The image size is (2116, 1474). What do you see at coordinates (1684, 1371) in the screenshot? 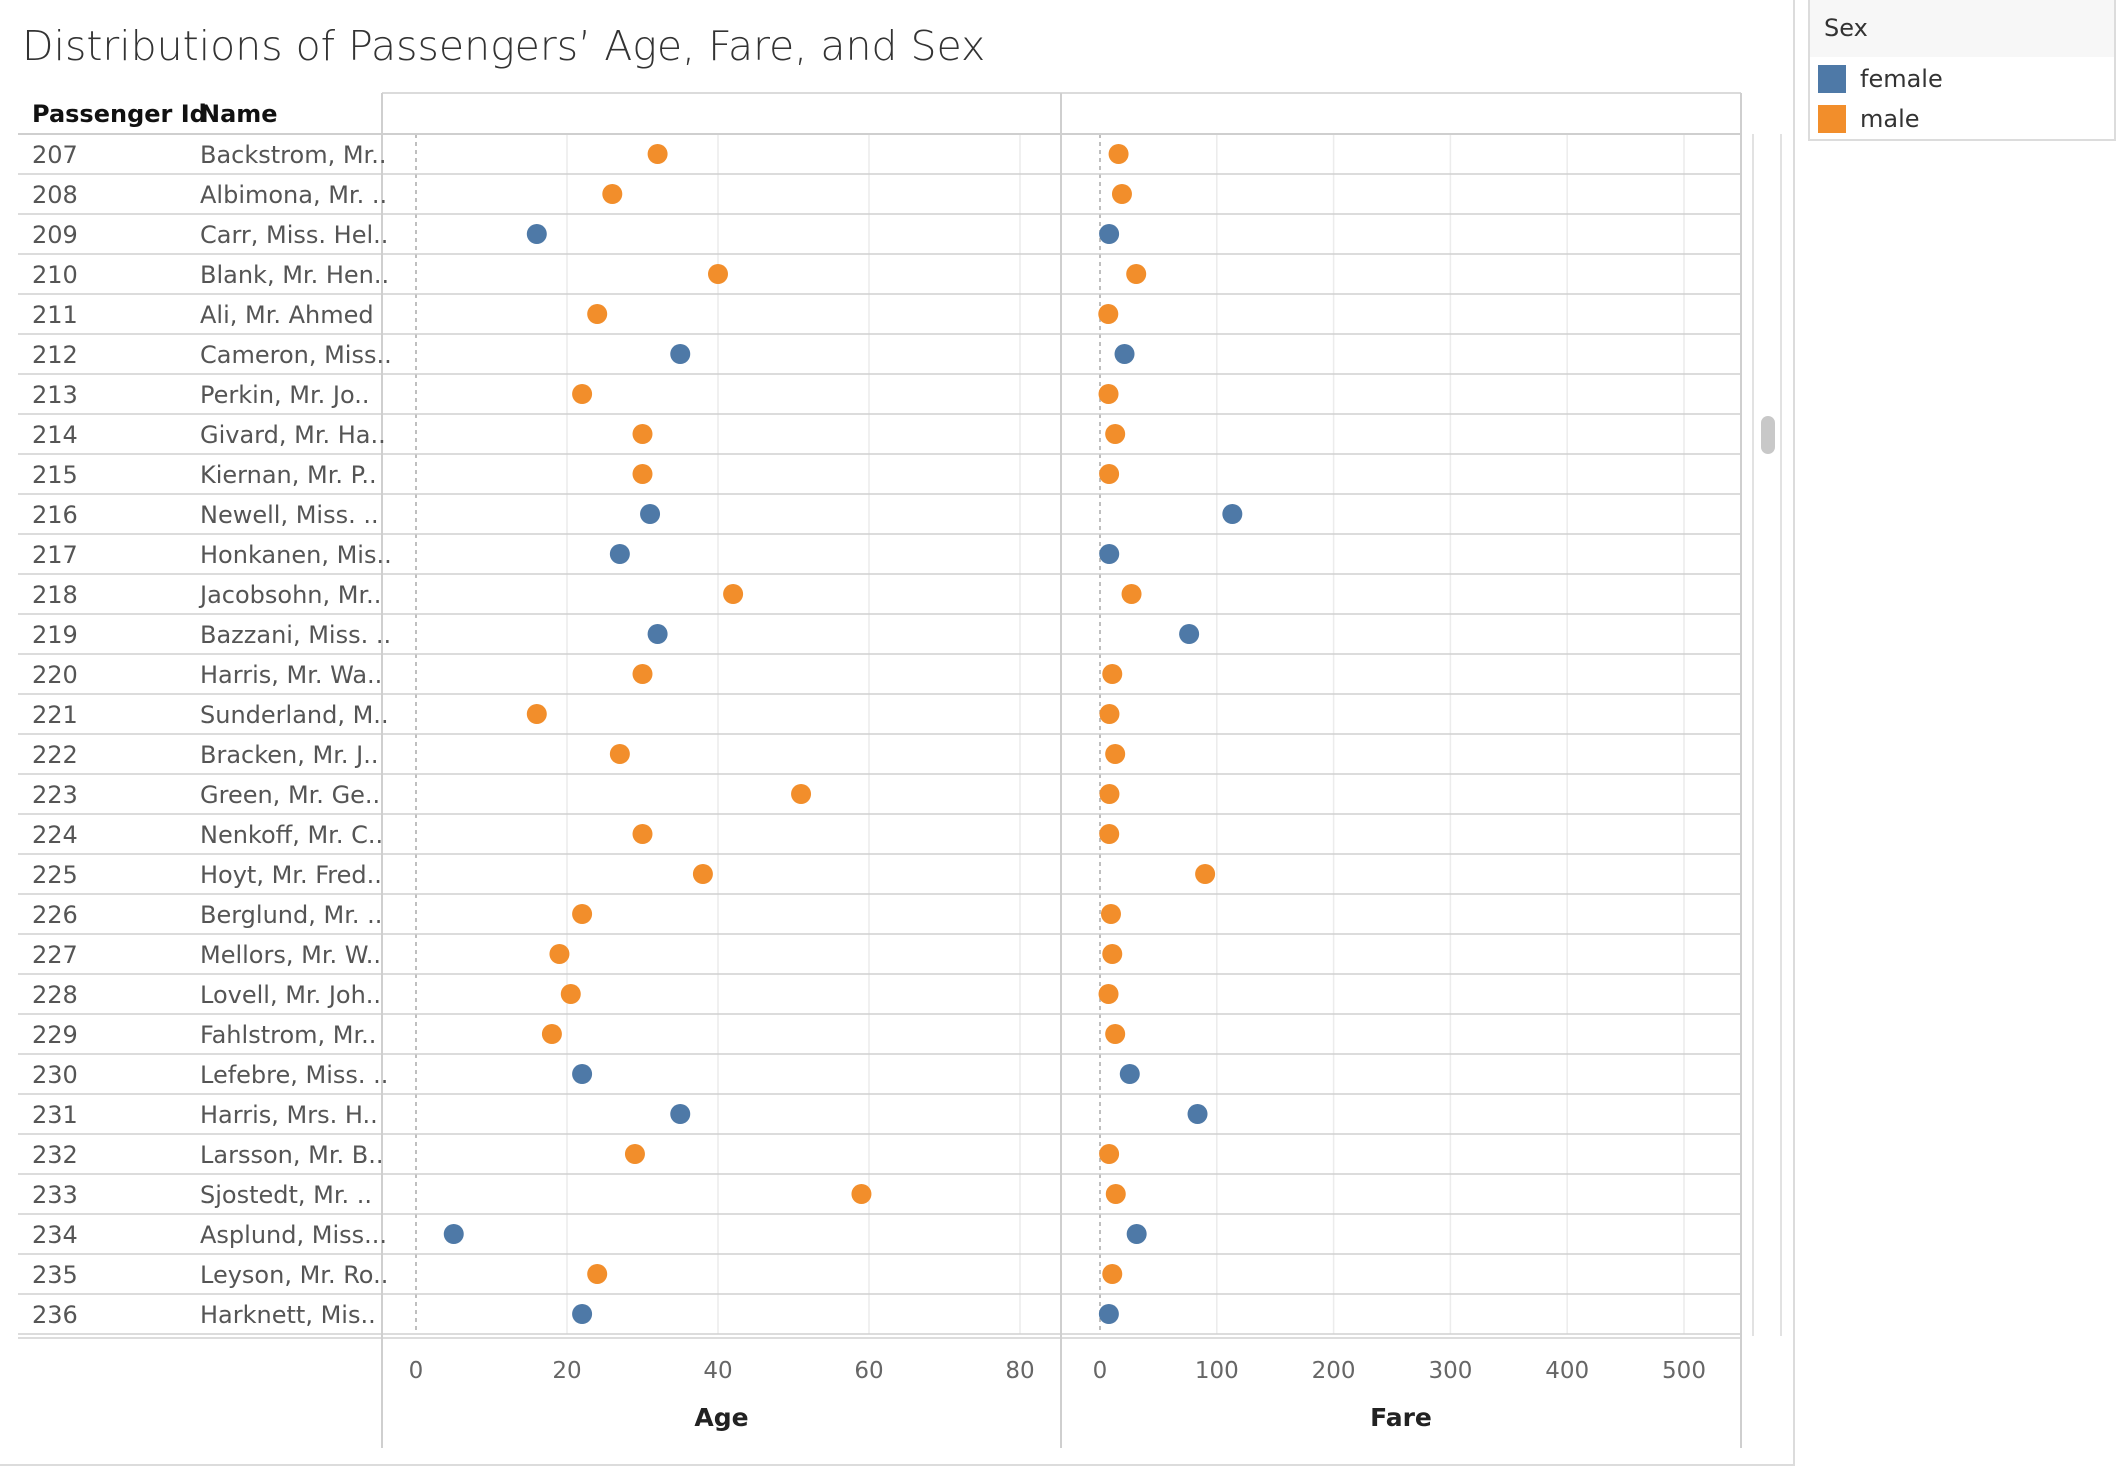
I see `fare-tick-label: 500` at bounding box center [1684, 1371].